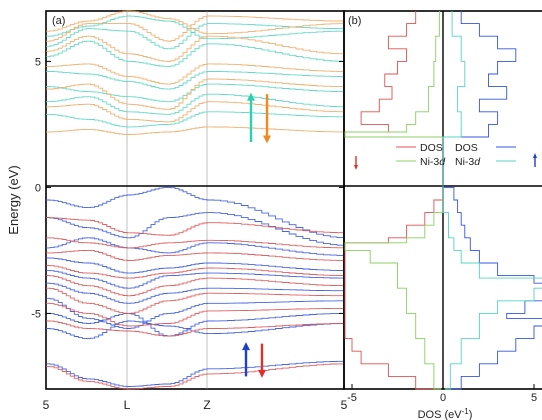 The height and width of the screenshot is (420, 542). Describe the element at coordinates (445, 413) in the screenshot. I see `dos-axis-label: DOS (eV-1)` at that location.